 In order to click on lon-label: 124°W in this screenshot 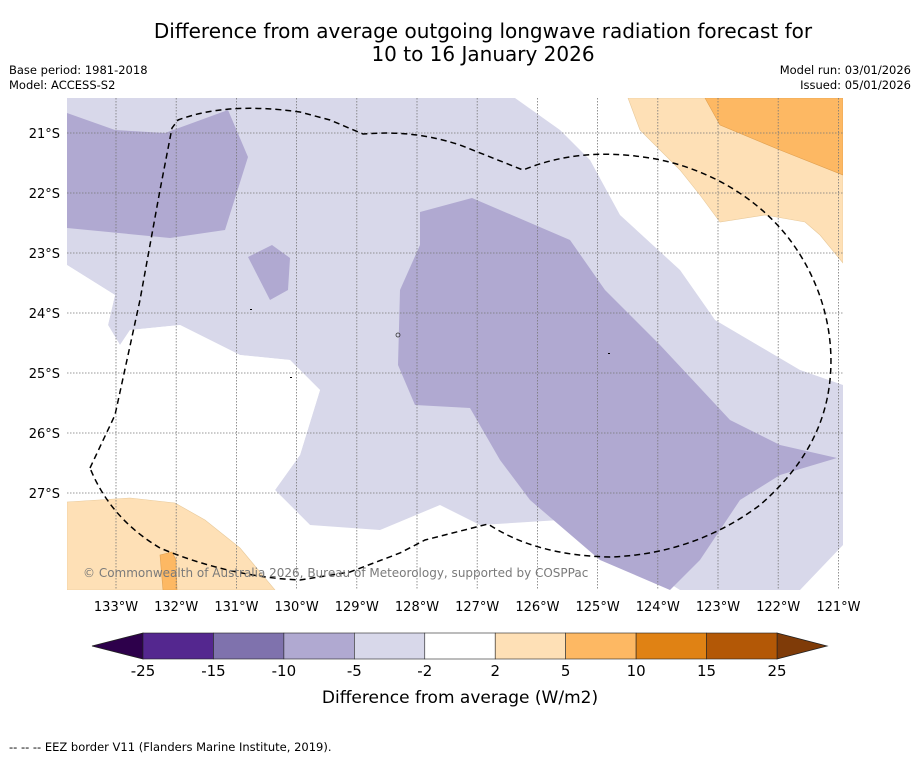, I will do `click(658, 607)`.